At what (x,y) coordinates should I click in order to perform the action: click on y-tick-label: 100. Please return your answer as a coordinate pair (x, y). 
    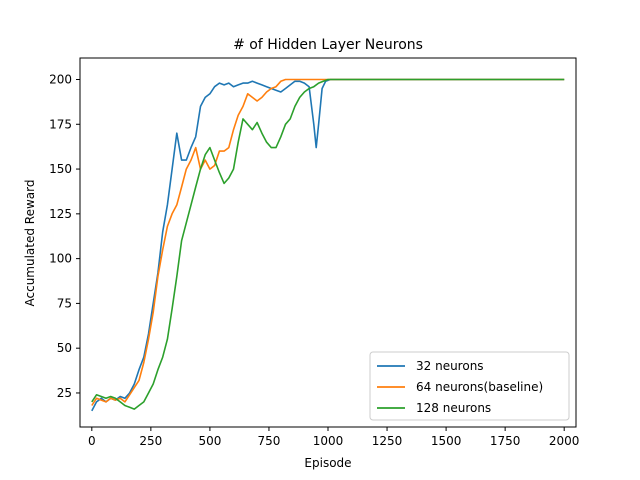
    Looking at the image, I should click on (60, 259).